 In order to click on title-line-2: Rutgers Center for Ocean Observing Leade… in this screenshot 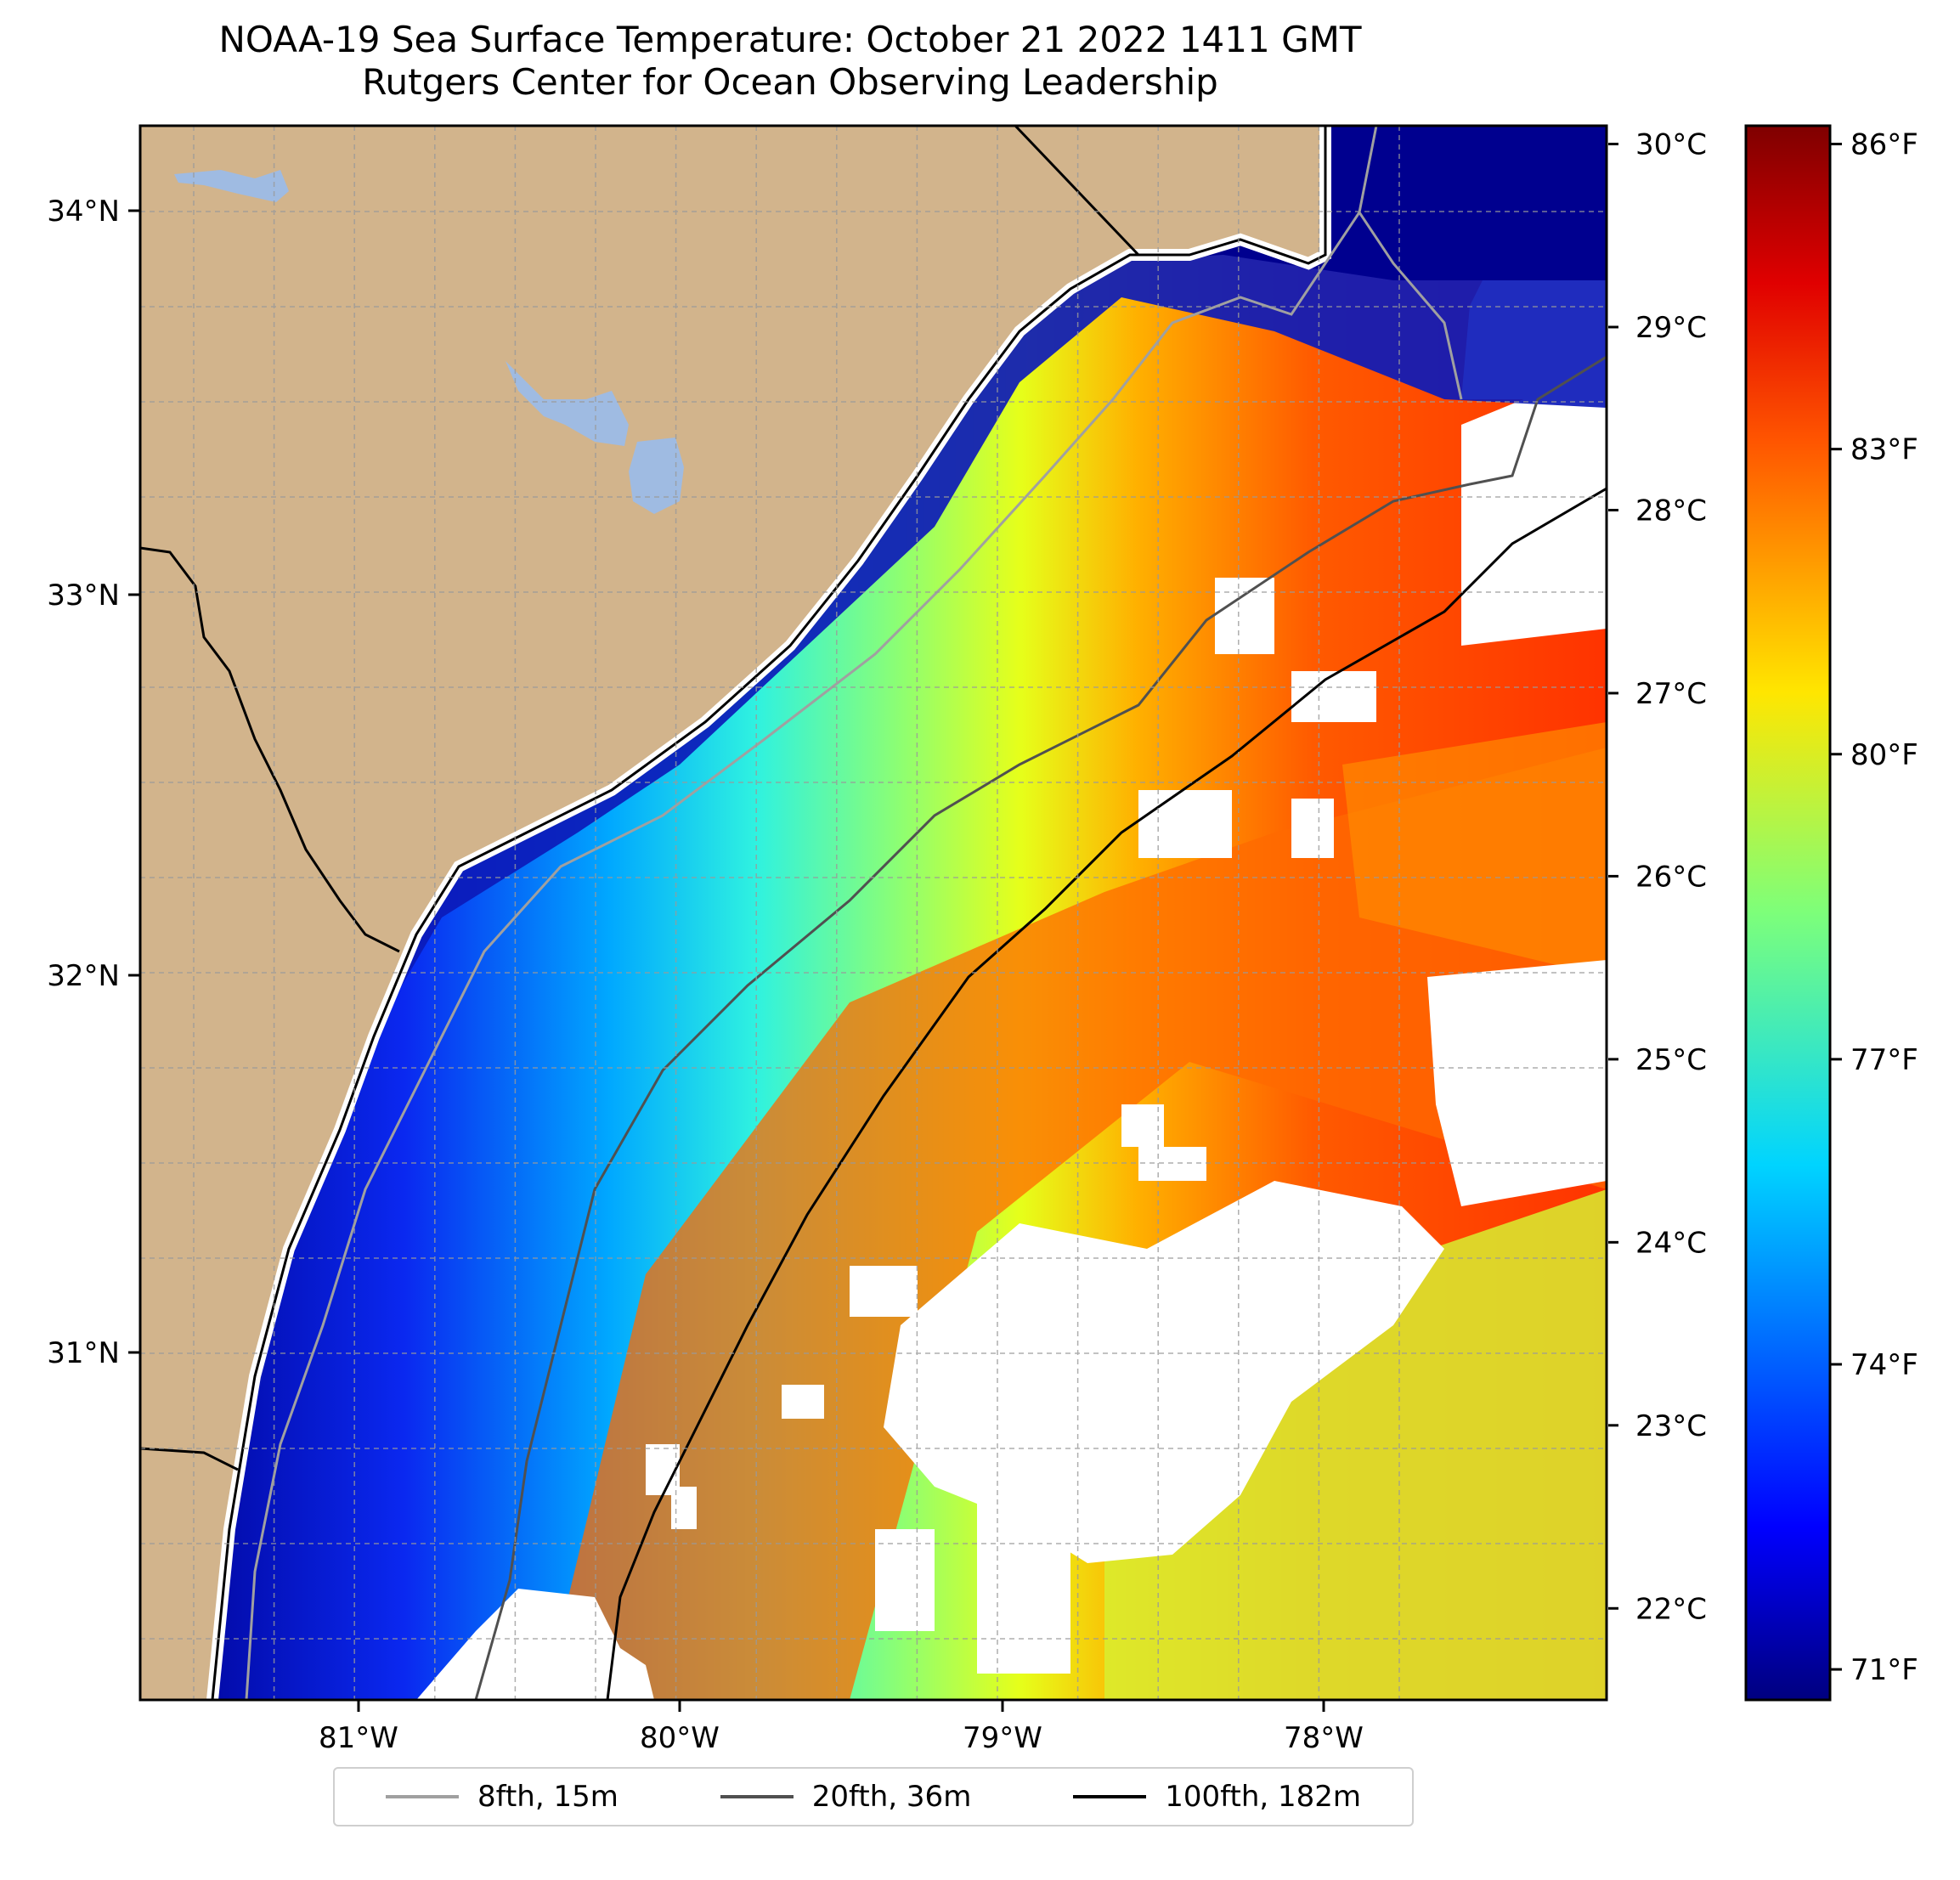, I will do `click(790, 82)`.